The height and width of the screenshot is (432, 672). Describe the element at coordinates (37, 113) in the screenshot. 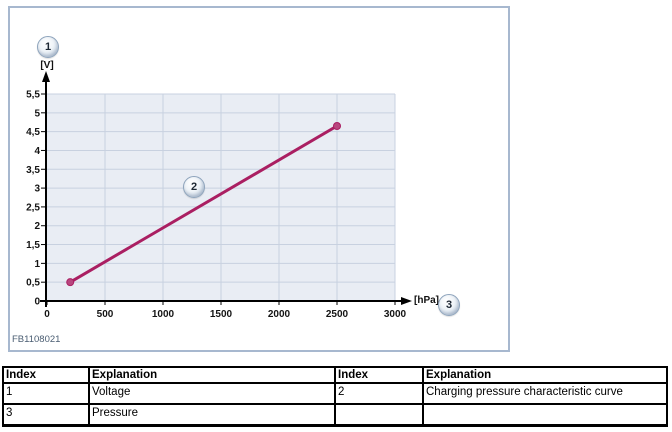

I see `svg-text: 5` at that location.